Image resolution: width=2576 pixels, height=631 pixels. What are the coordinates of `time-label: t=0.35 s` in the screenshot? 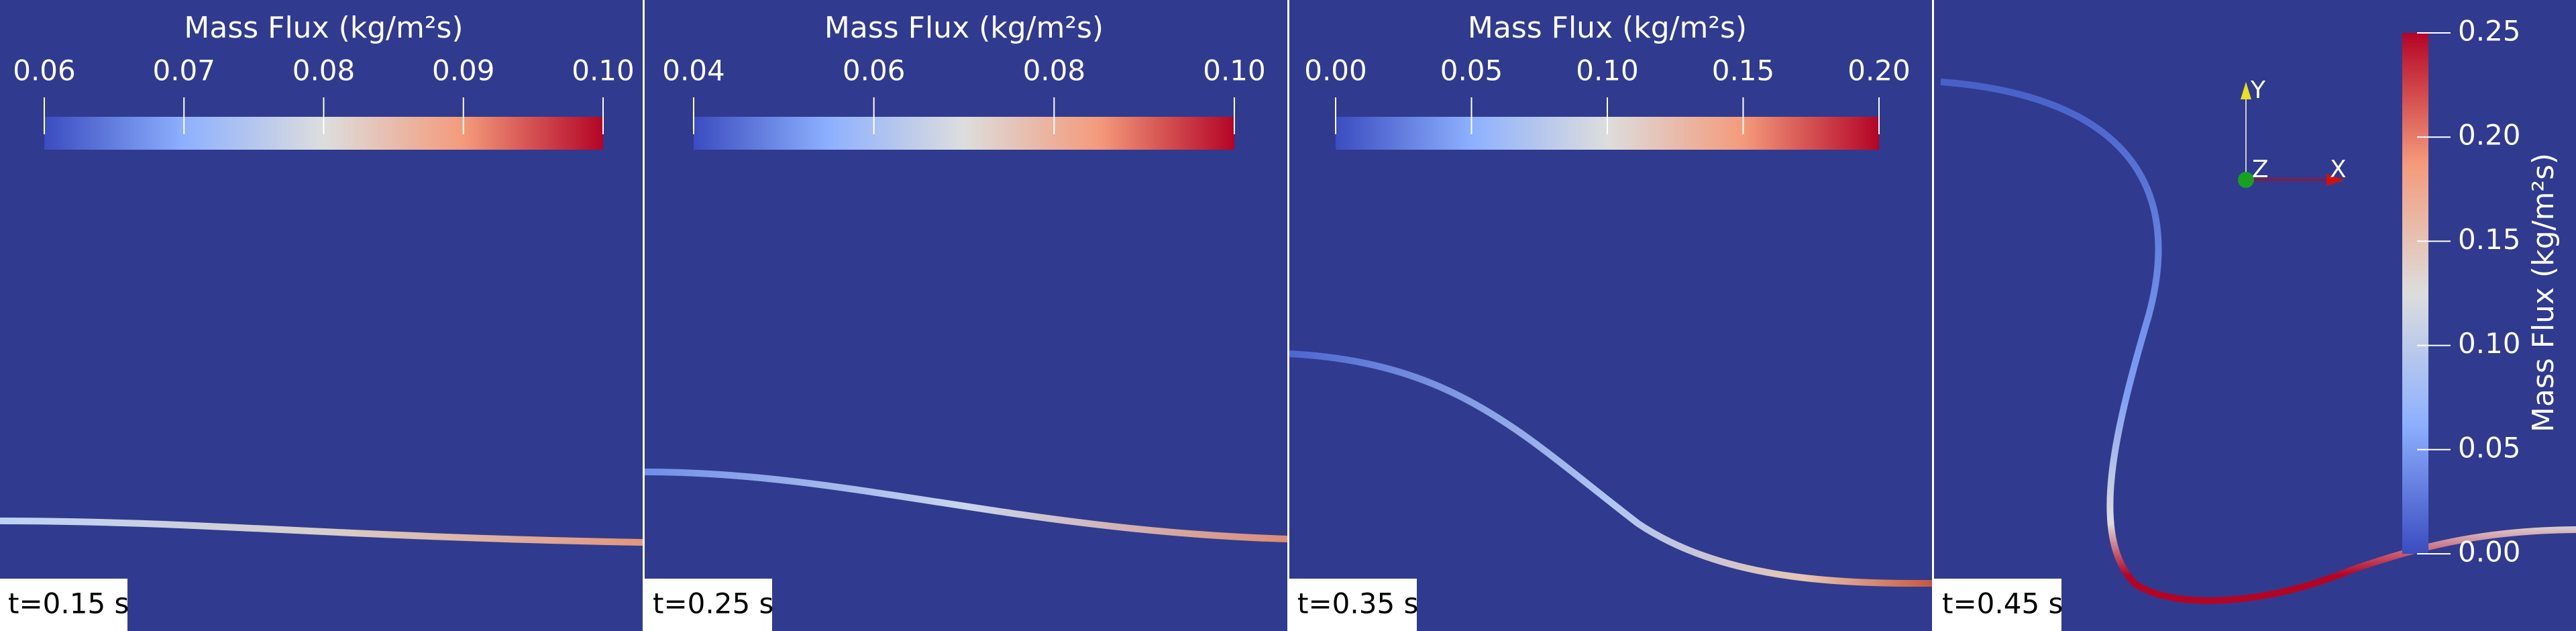 It's located at (1357, 604).